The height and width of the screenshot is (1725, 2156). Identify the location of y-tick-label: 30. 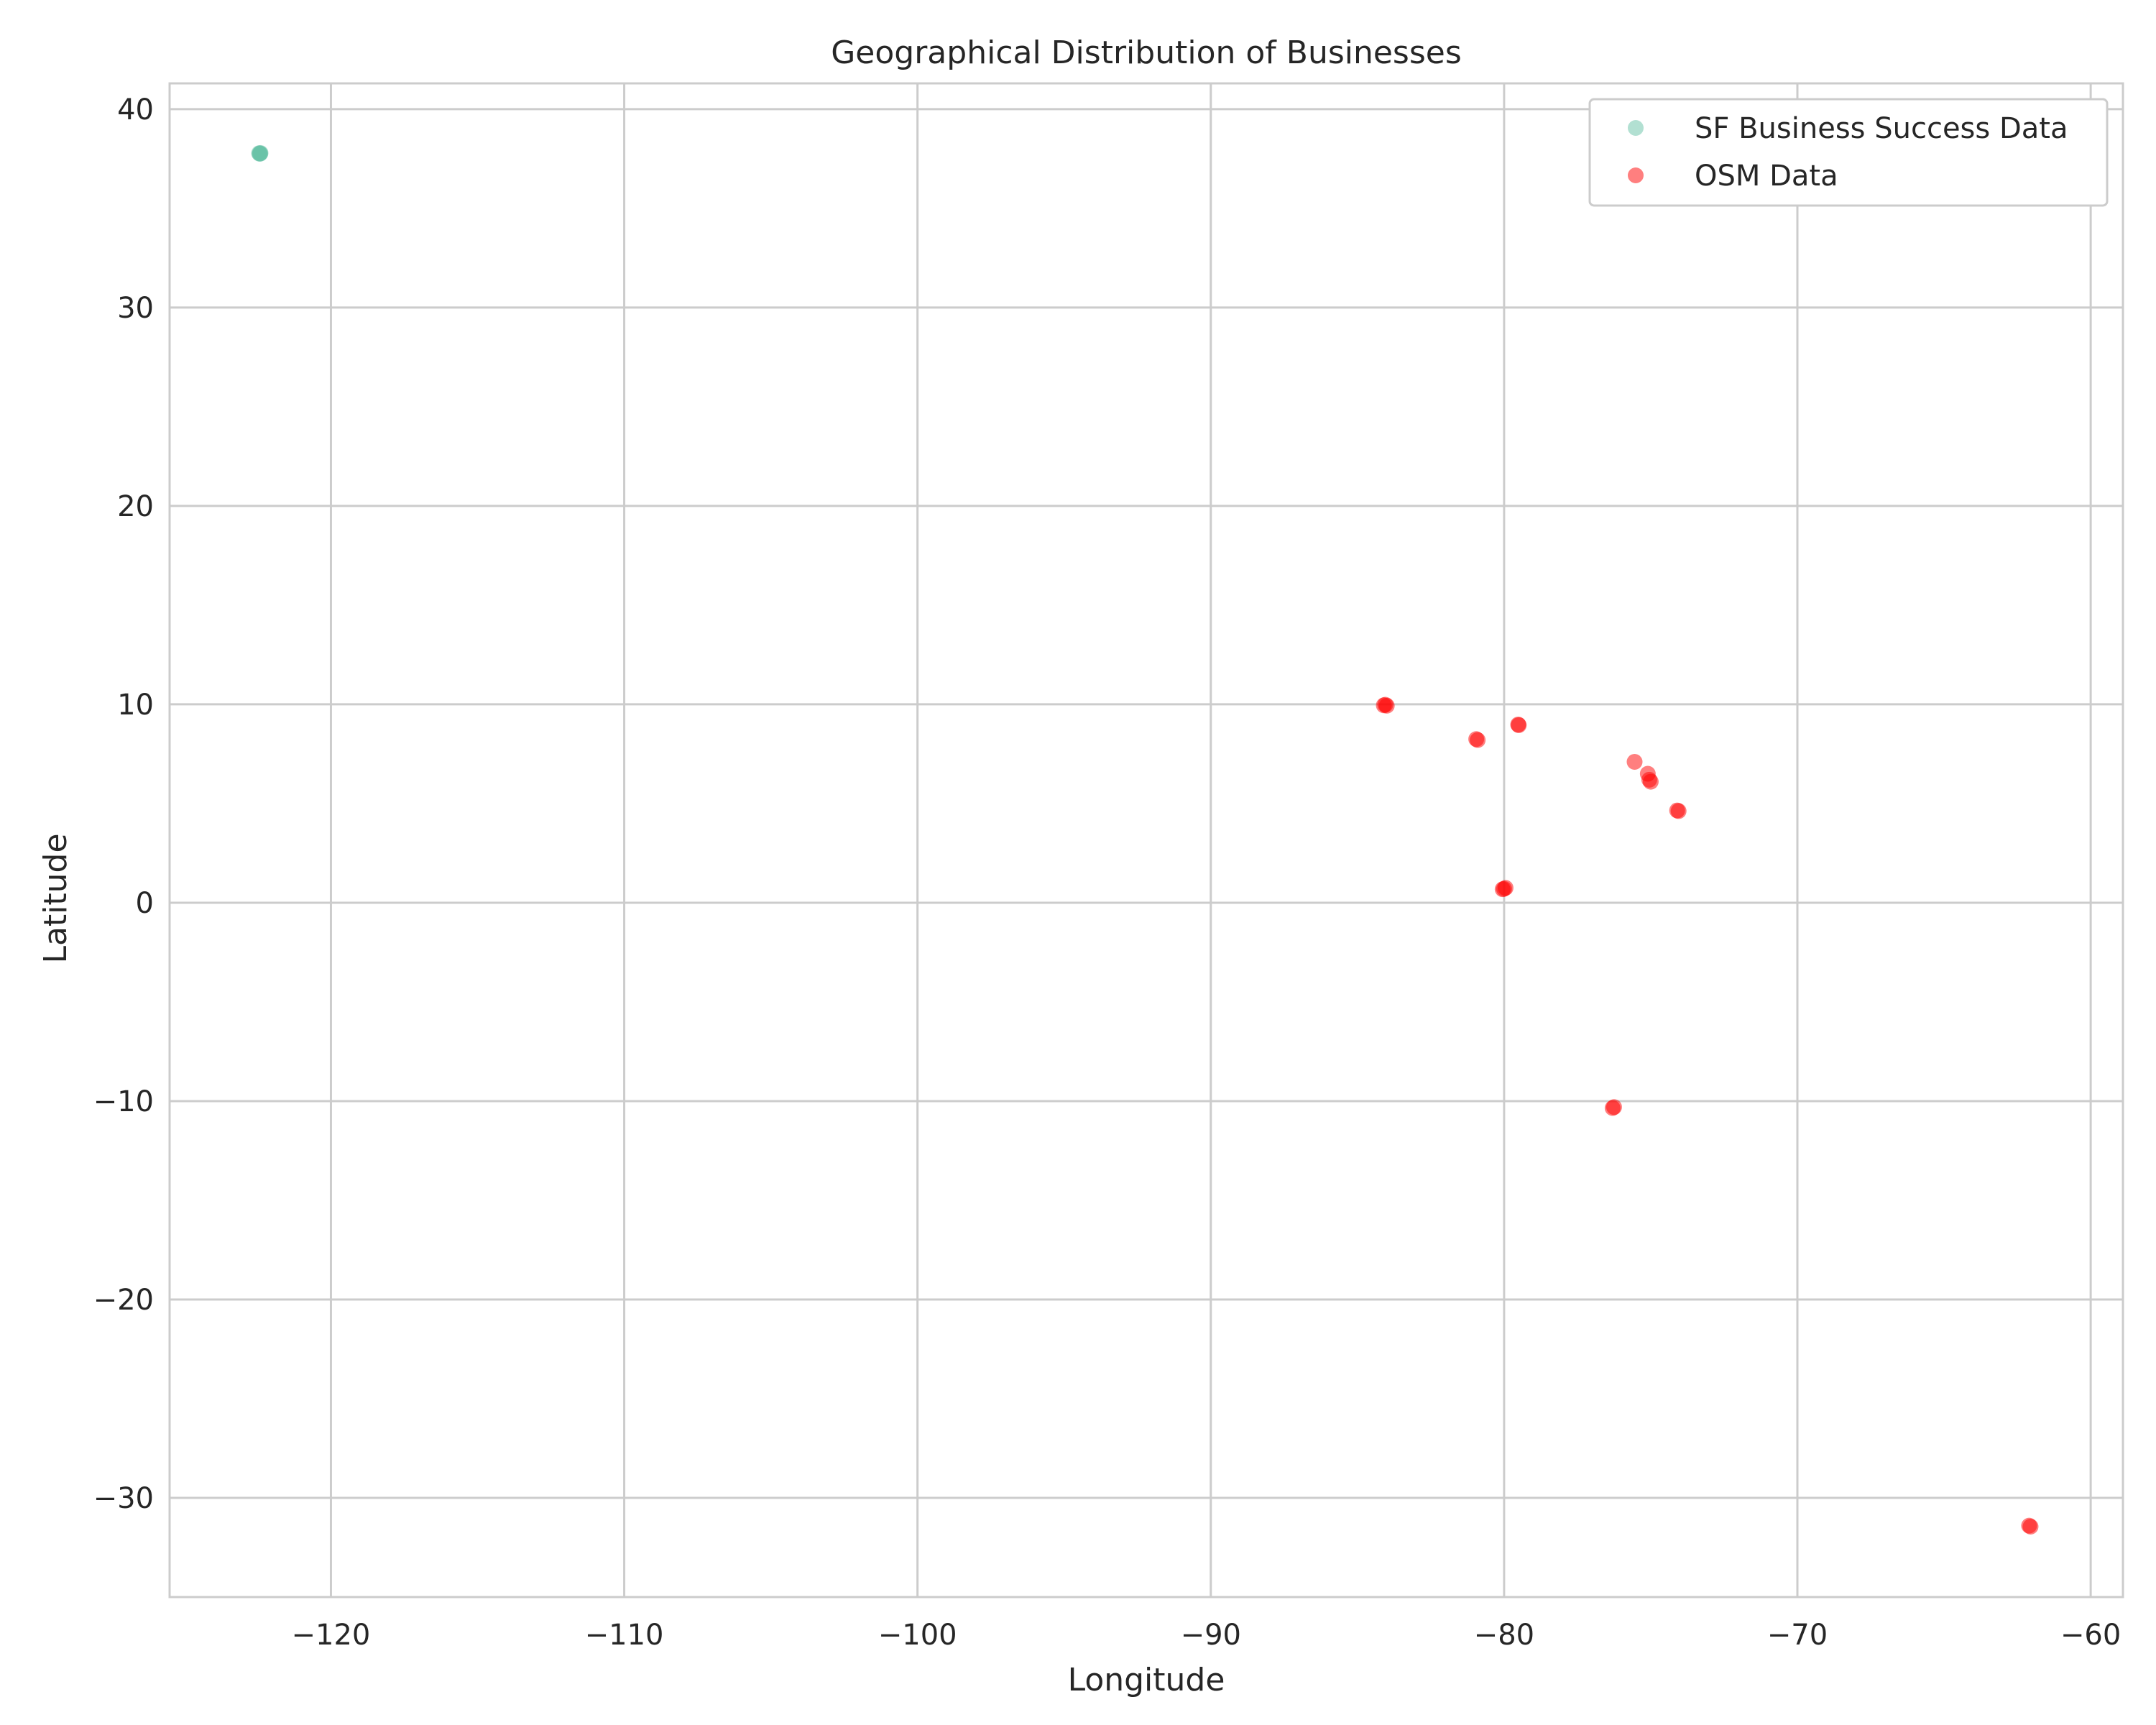
(135, 308).